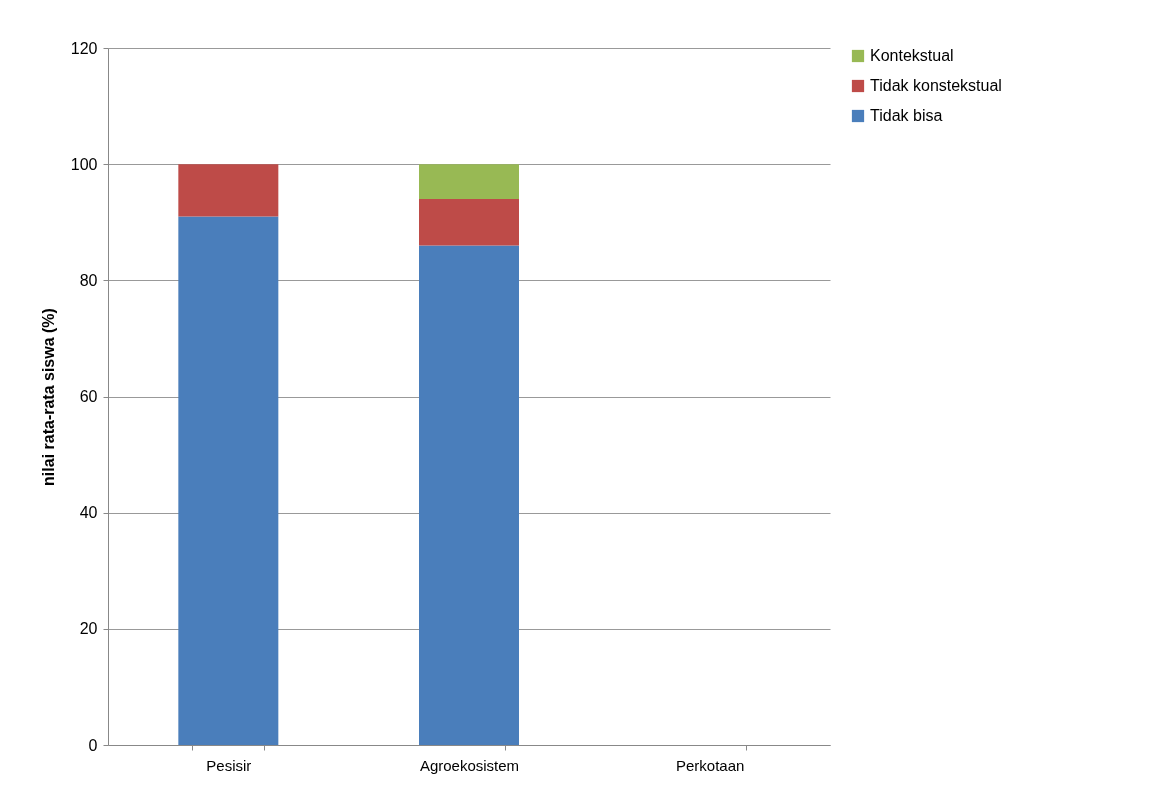  I want to click on y-tick-label: 80, so click(88, 280).